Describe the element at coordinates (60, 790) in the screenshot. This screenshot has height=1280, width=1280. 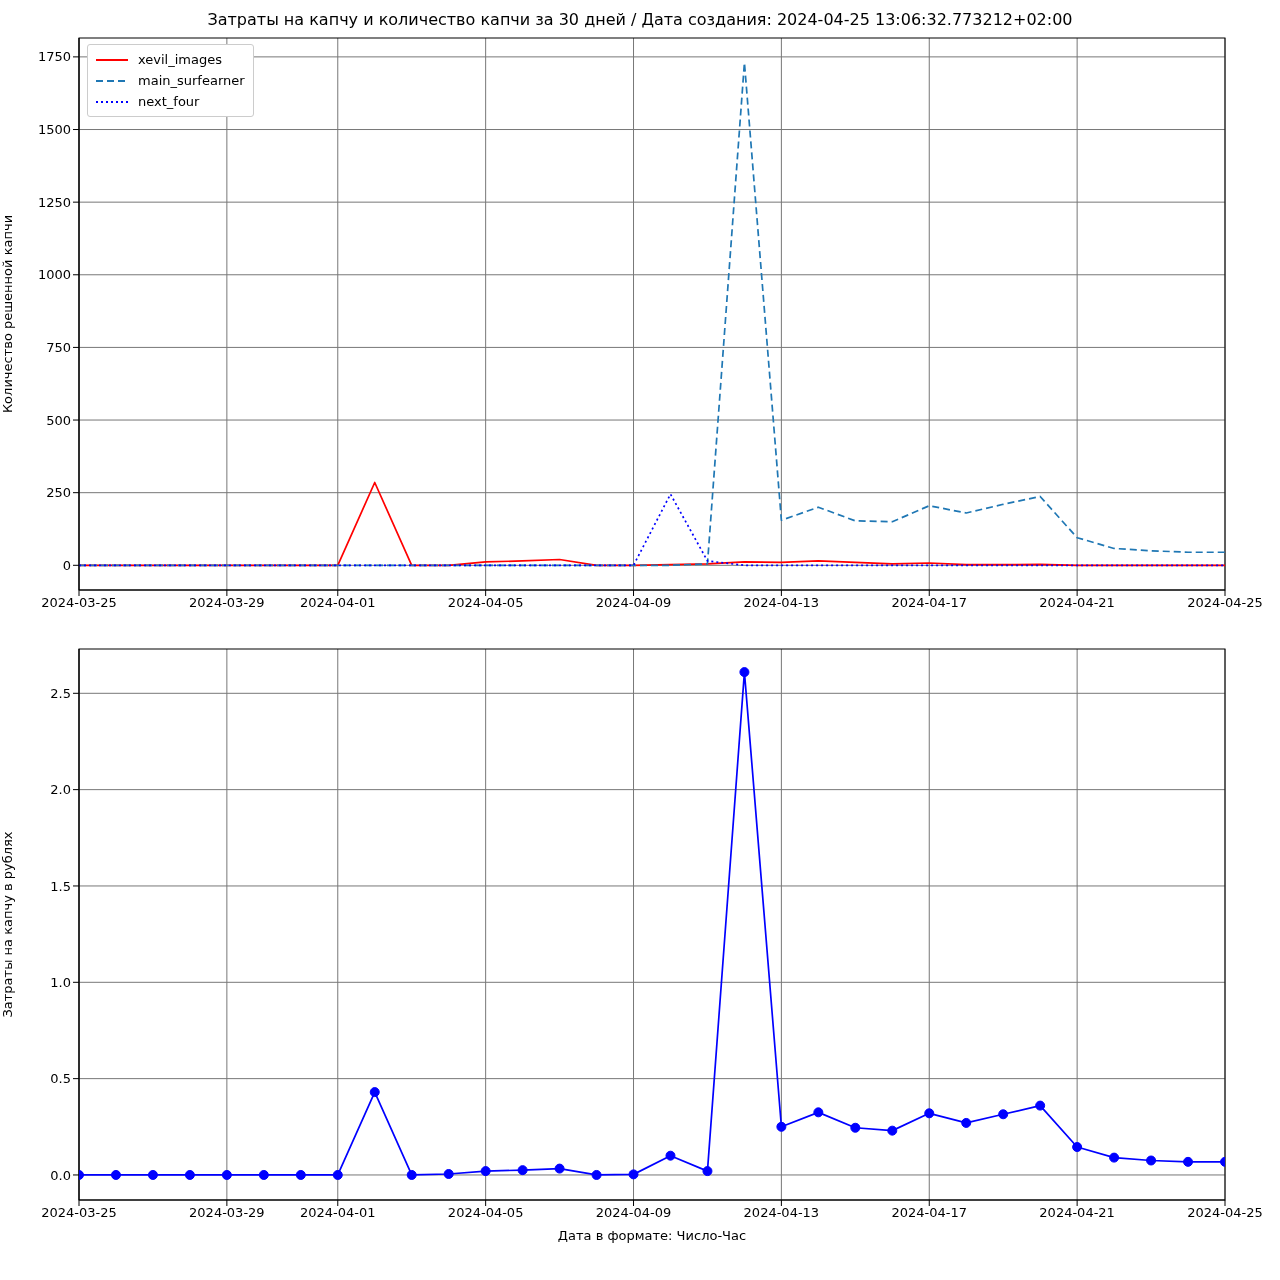
I see `y-tick-label: 2.0` at that location.